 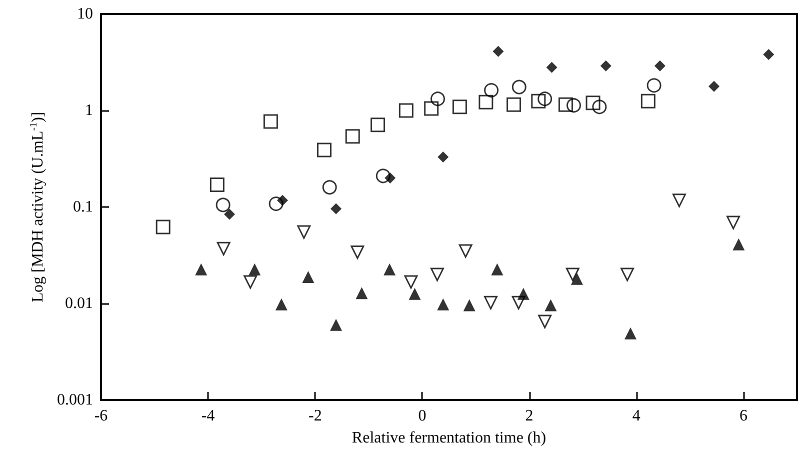 What do you see at coordinates (83, 207) in the screenshot?
I see `y-tick-label: 0.1` at bounding box center [83, 207].